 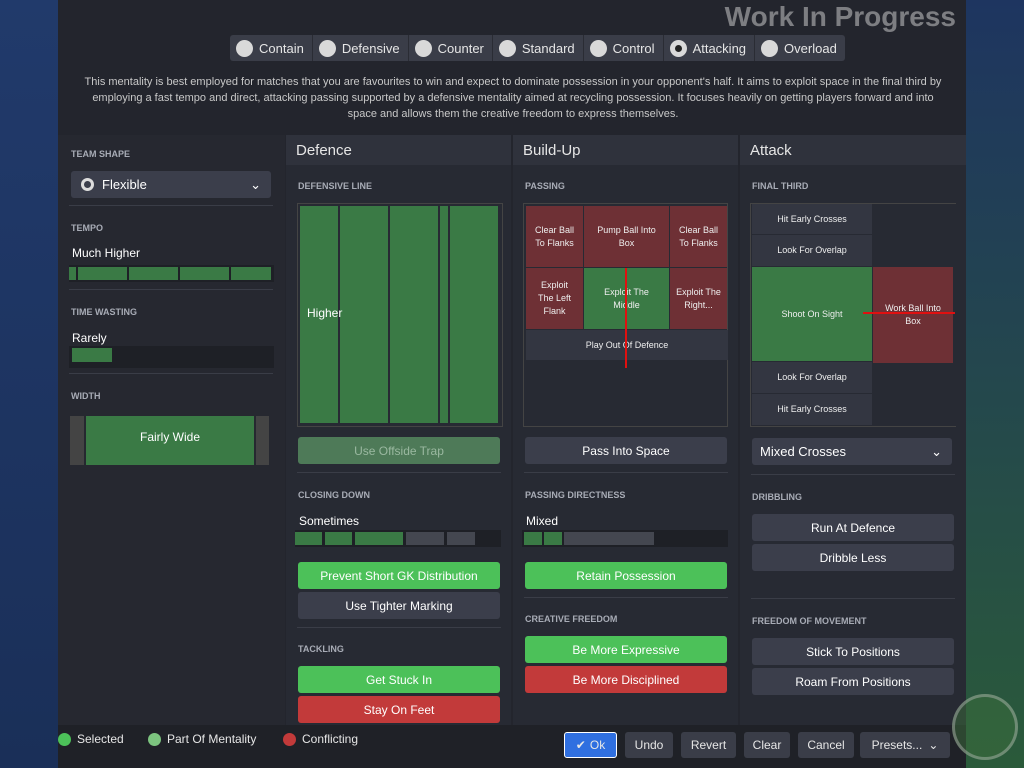 I want to click on mentality-overload: Overload, so click(x=800, y=48).